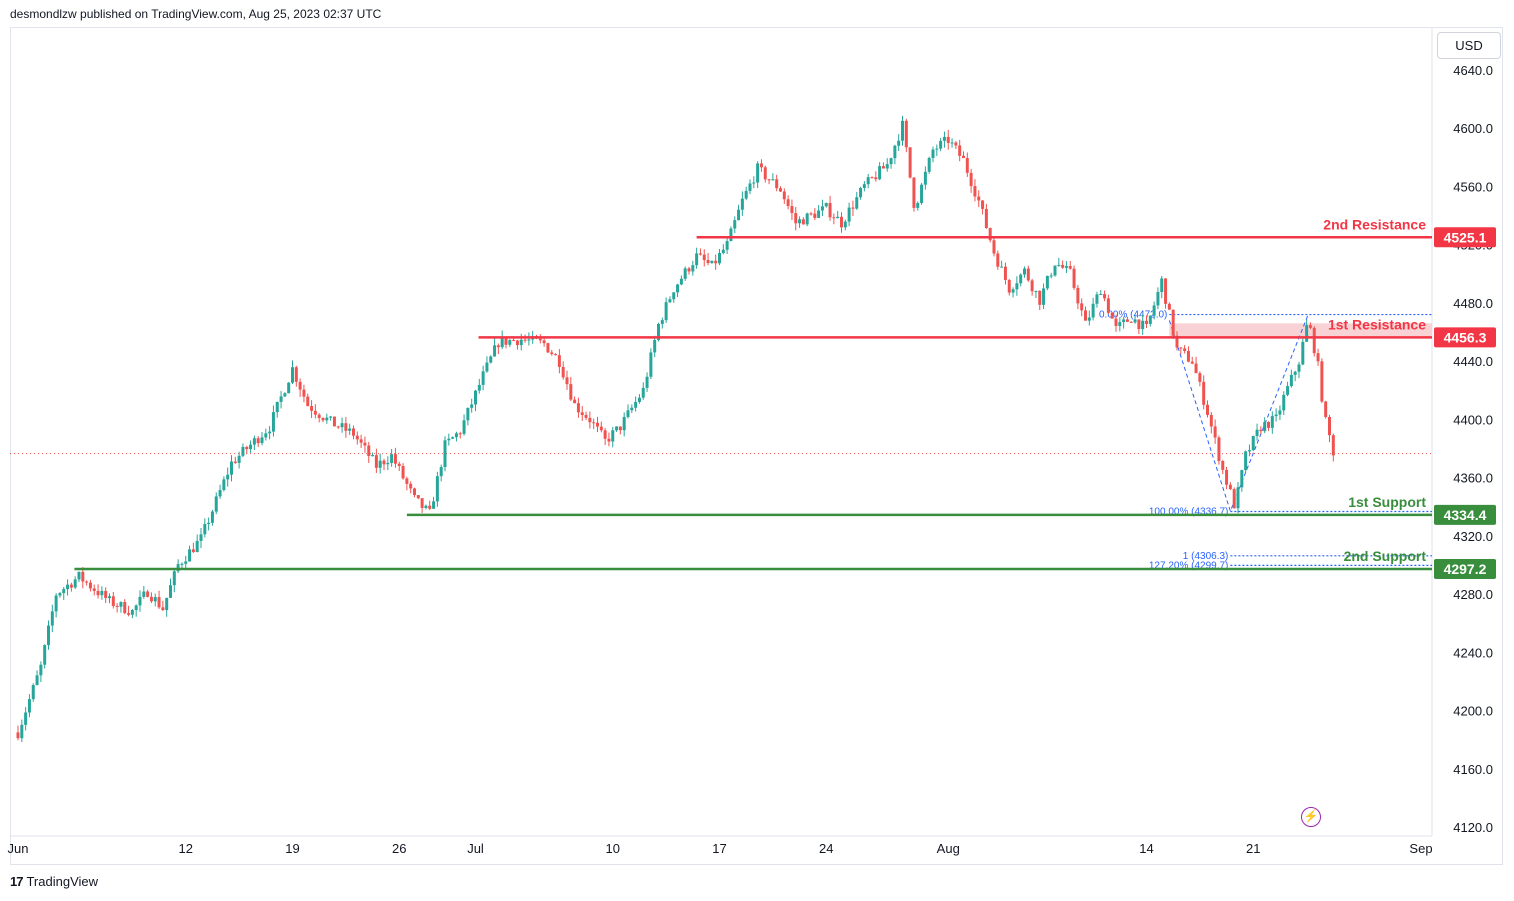  I want to click on y-tick-label: 4400.0, so click(1473, 419).